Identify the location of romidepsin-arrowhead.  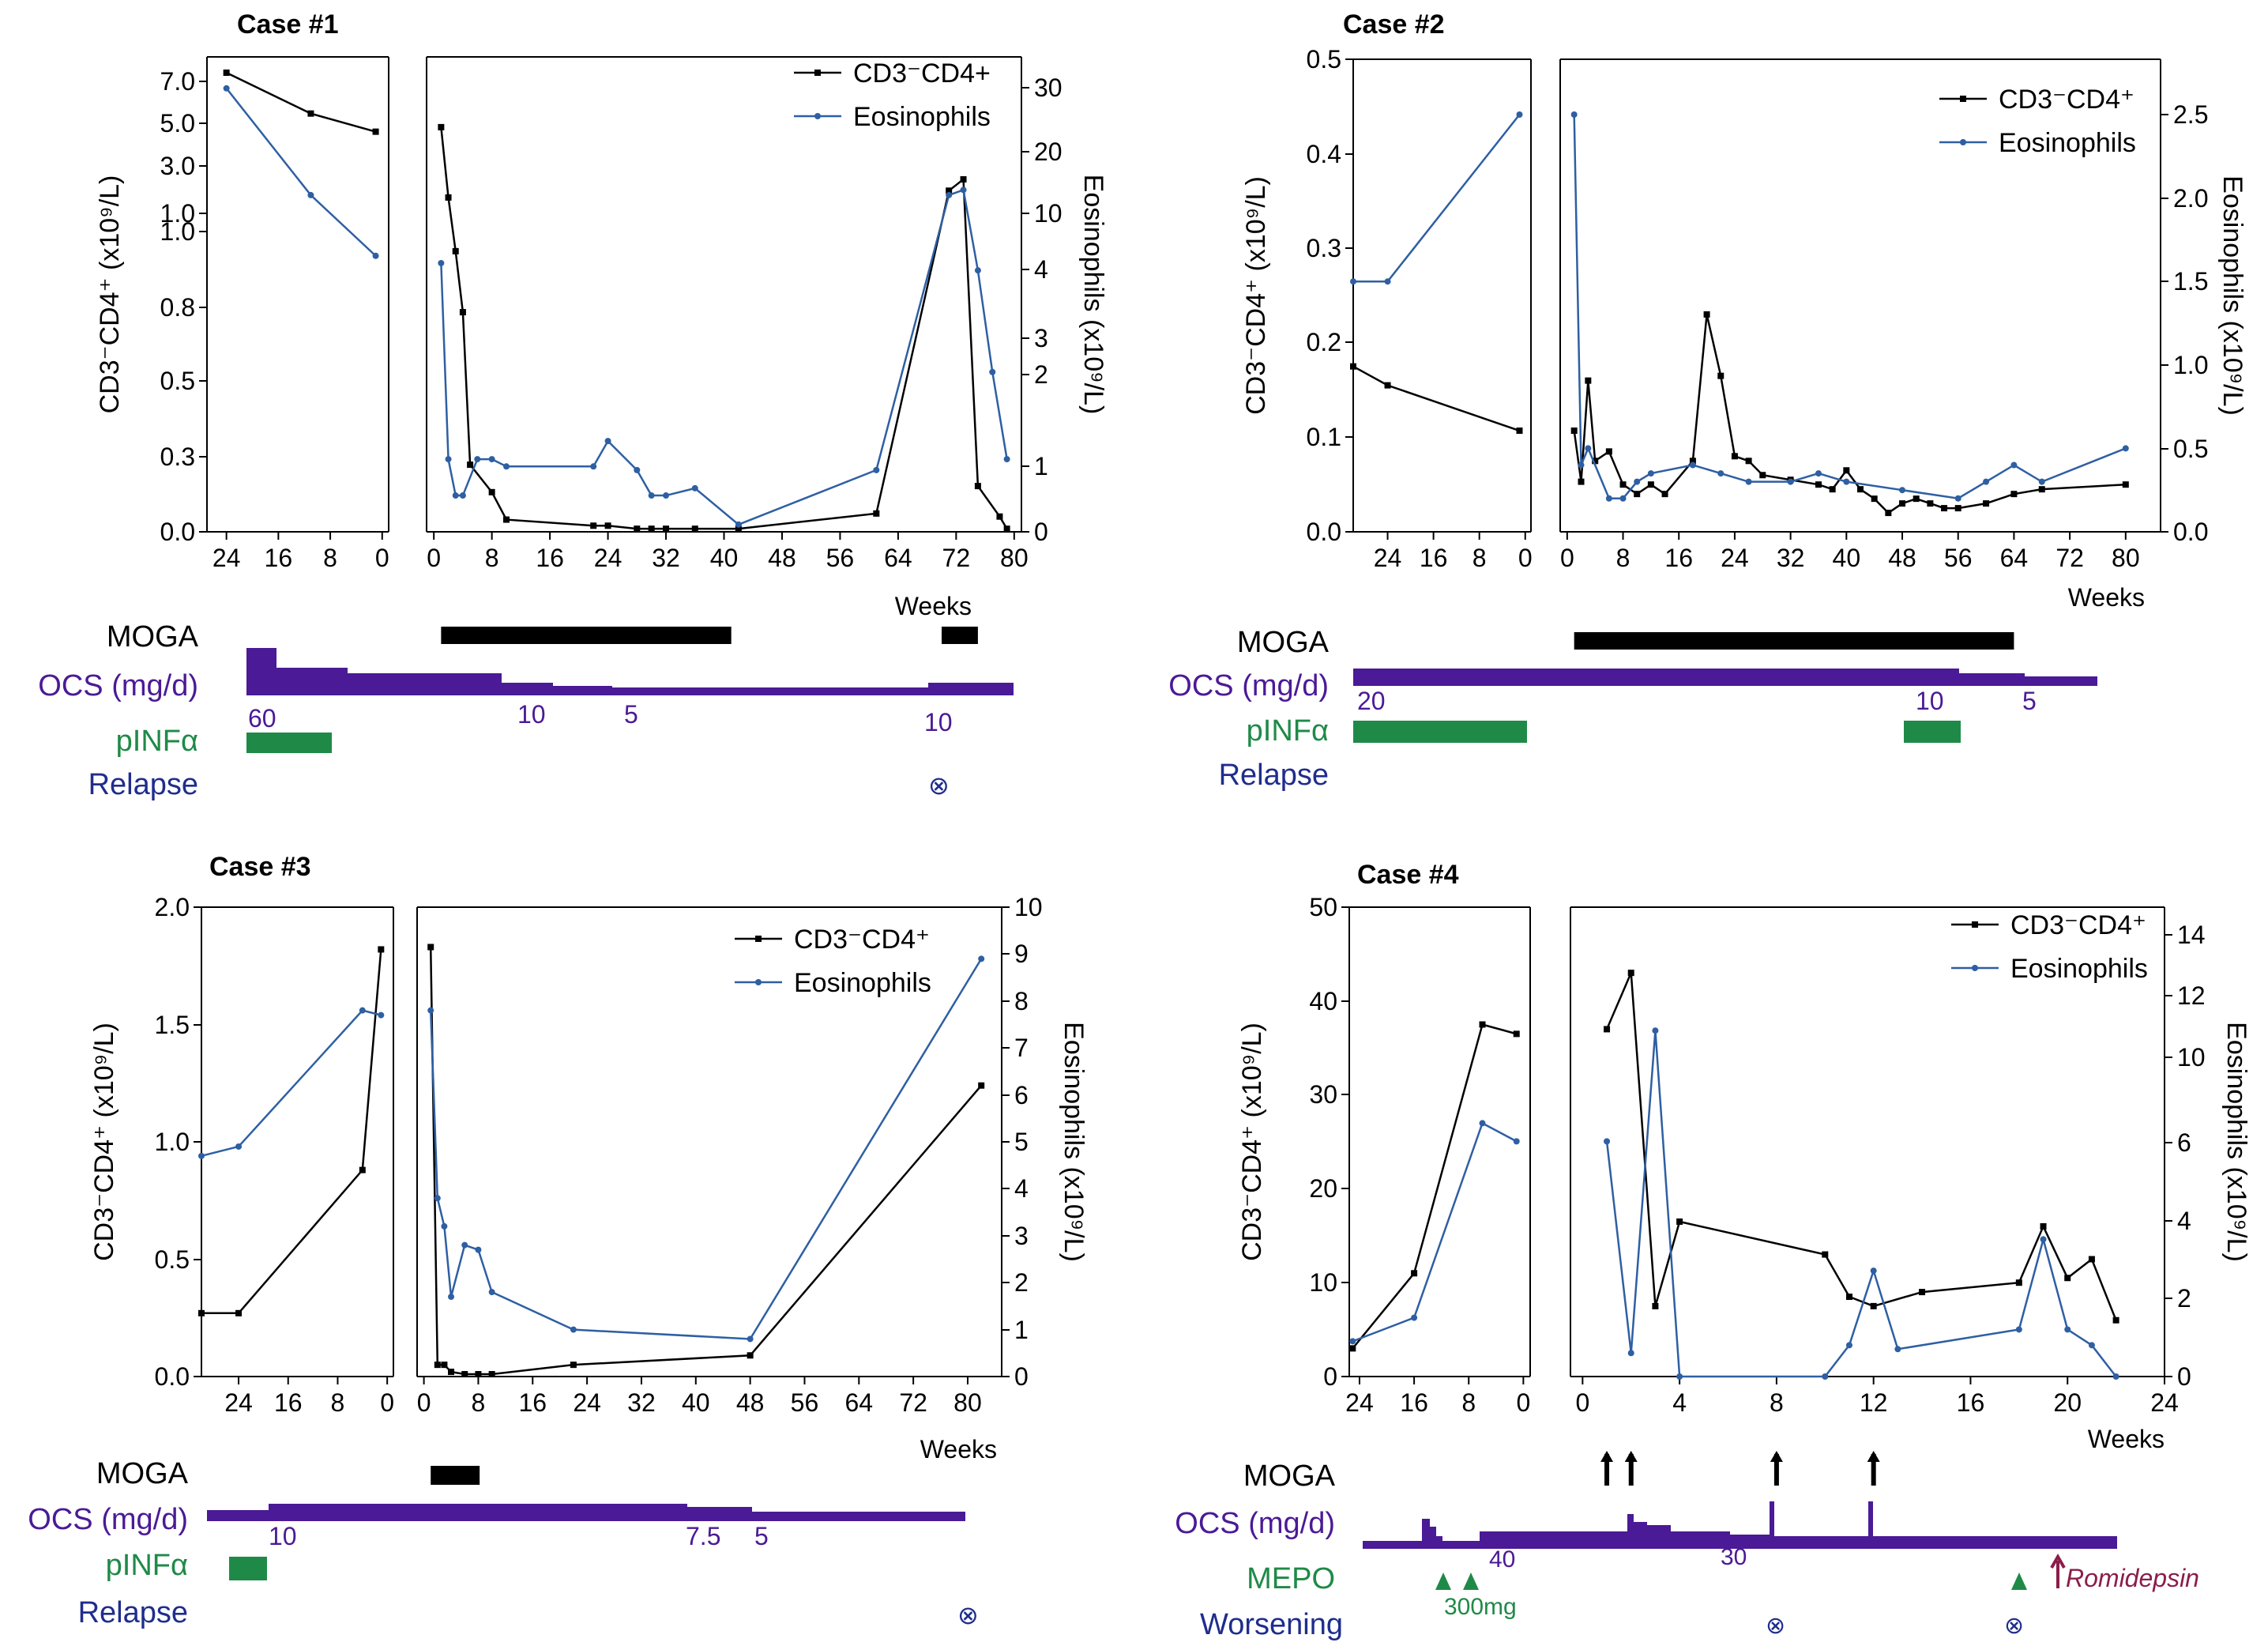
(2058, 1561).